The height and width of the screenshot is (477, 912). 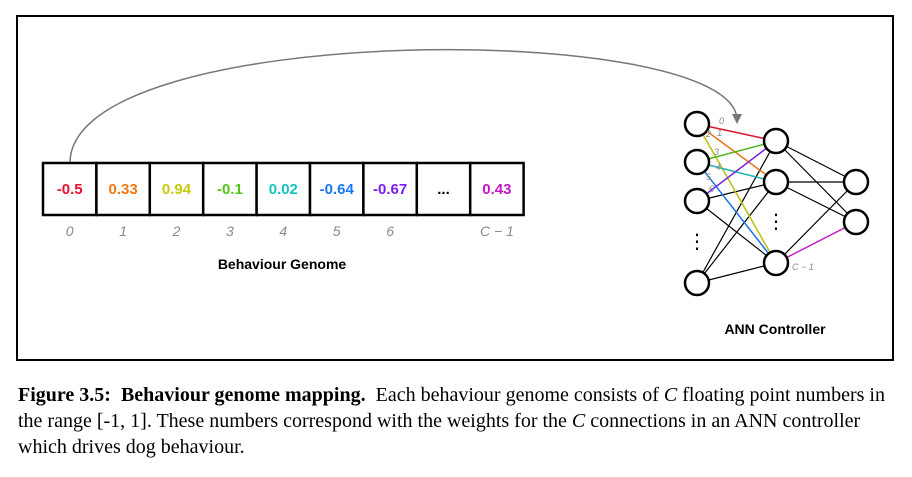 I want to click on ann-weight-label: 4, so click(x=718, y=167).